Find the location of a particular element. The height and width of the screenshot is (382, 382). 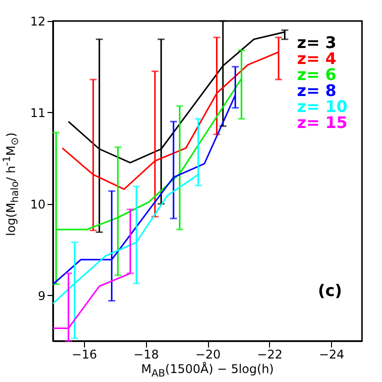

x-tick-label: −20 is located at coordinates (208, 355).